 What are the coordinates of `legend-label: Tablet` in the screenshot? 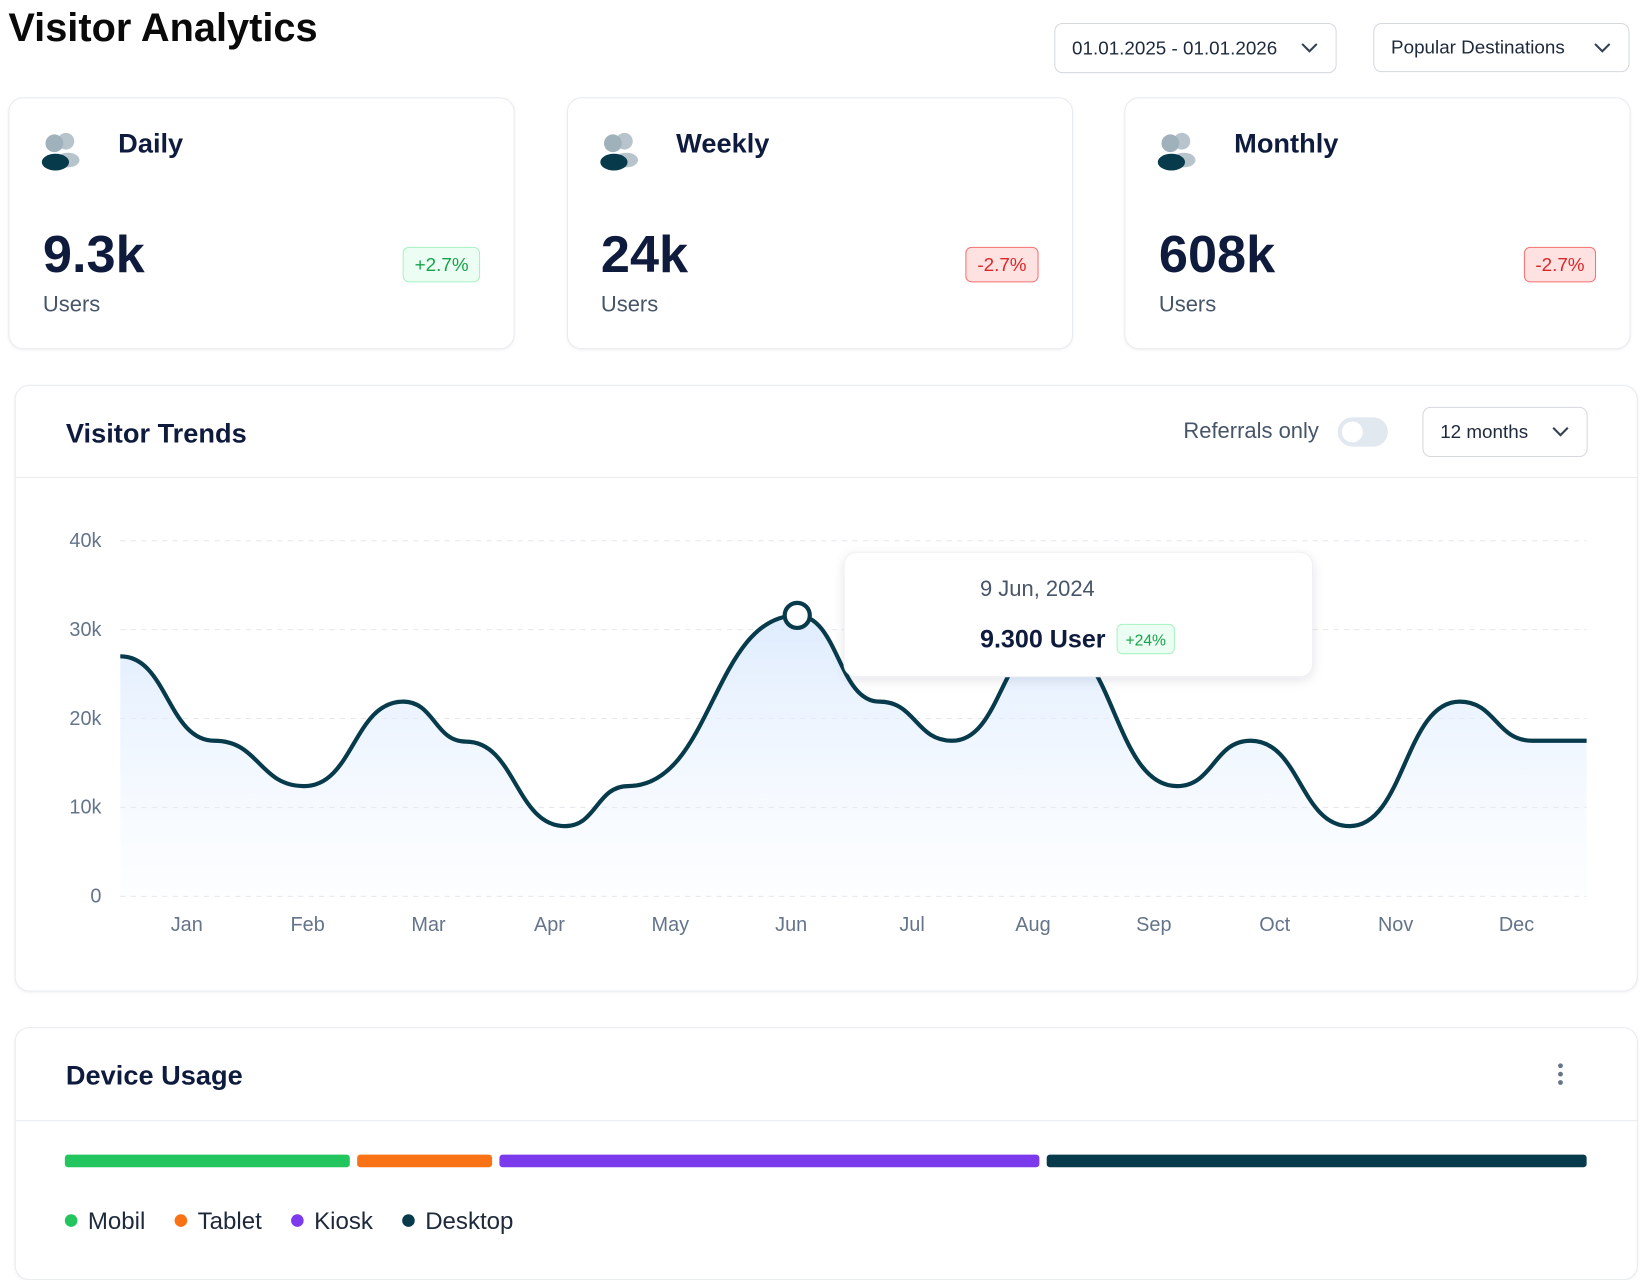 It's located at (230, 1221).